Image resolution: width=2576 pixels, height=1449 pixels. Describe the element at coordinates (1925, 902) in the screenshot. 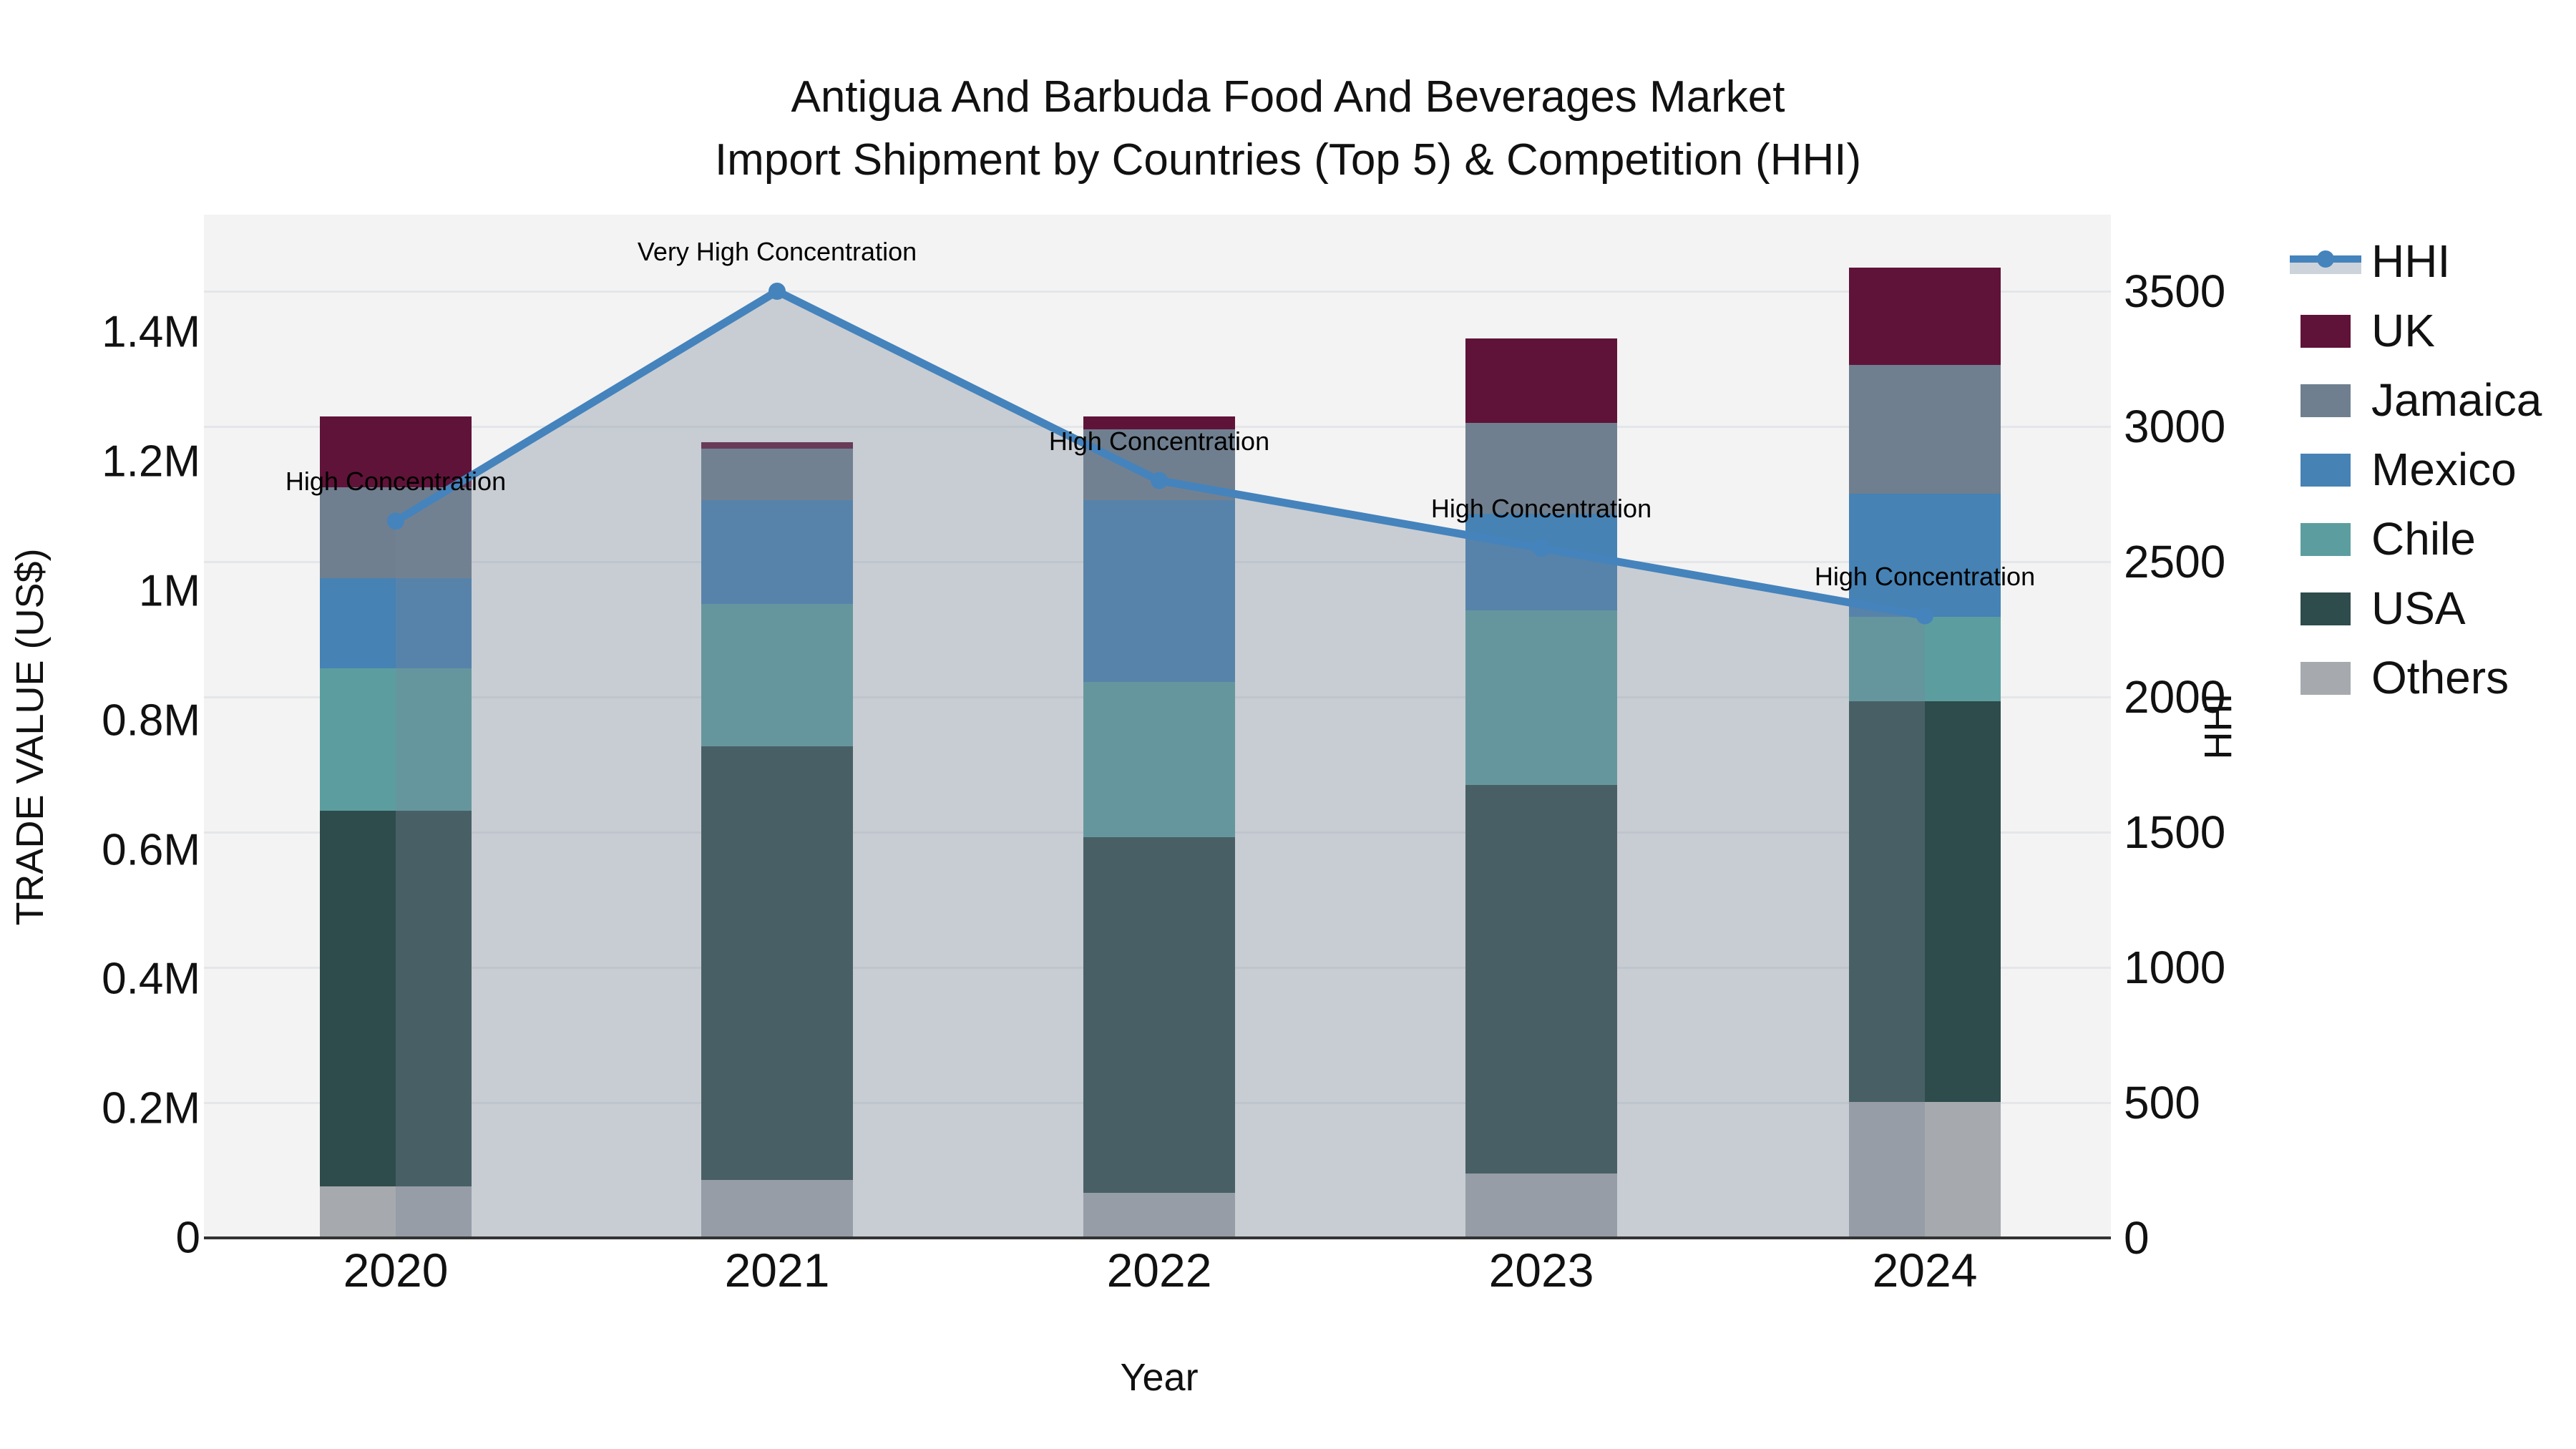

I see `bar-segment-usa-2024` at that location.